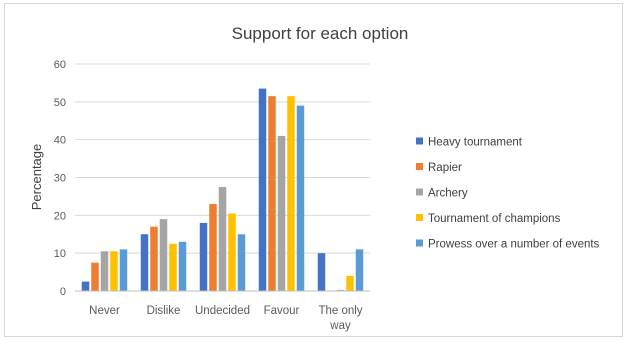  Describe the element at coordinates (340, 318) in the screenshot. I see `category-label: The only way` at that location.